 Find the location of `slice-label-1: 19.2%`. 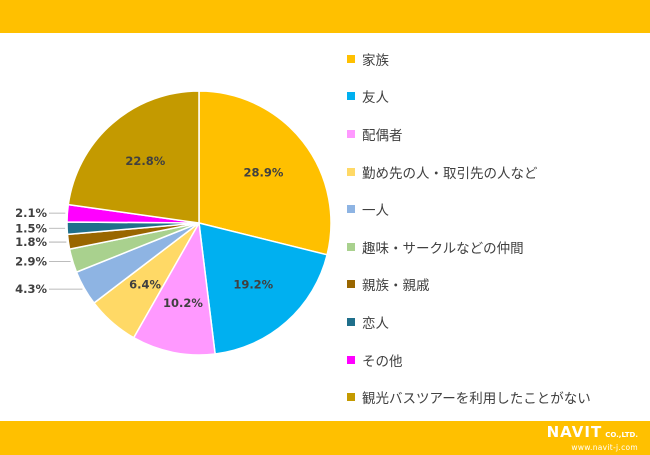

slice-label-1: 19.2% is located at coordinates (253, 284).